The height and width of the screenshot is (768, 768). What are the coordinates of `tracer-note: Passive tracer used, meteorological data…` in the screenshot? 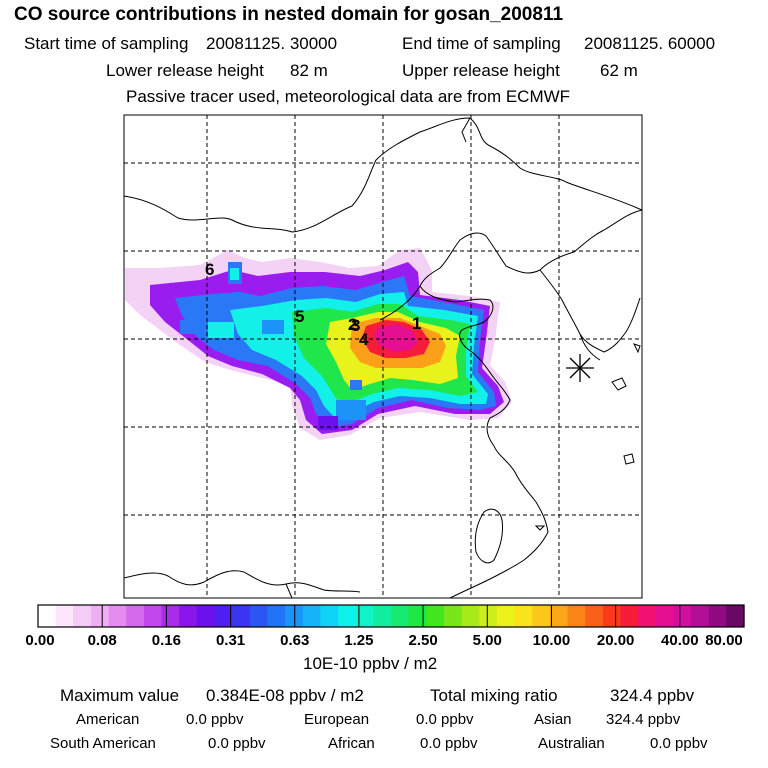 It's located at (348, 96).